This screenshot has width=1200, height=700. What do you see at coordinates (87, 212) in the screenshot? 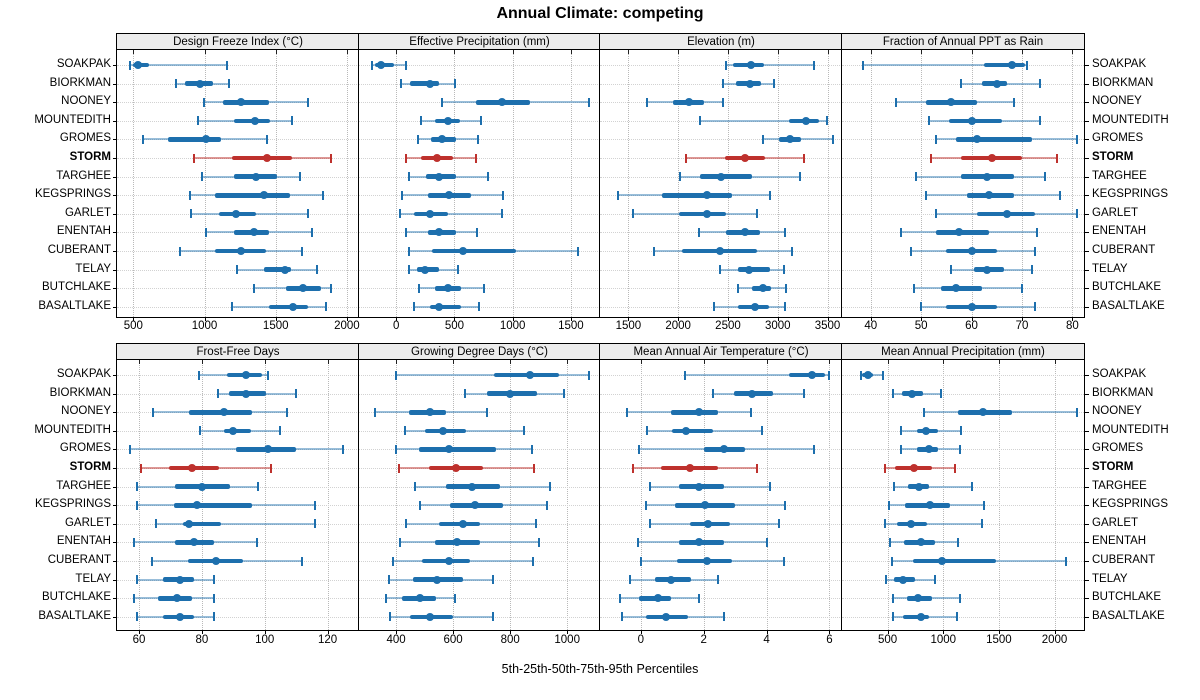
I see `site-label-left: GARLET` at bounding box center [87, 212].